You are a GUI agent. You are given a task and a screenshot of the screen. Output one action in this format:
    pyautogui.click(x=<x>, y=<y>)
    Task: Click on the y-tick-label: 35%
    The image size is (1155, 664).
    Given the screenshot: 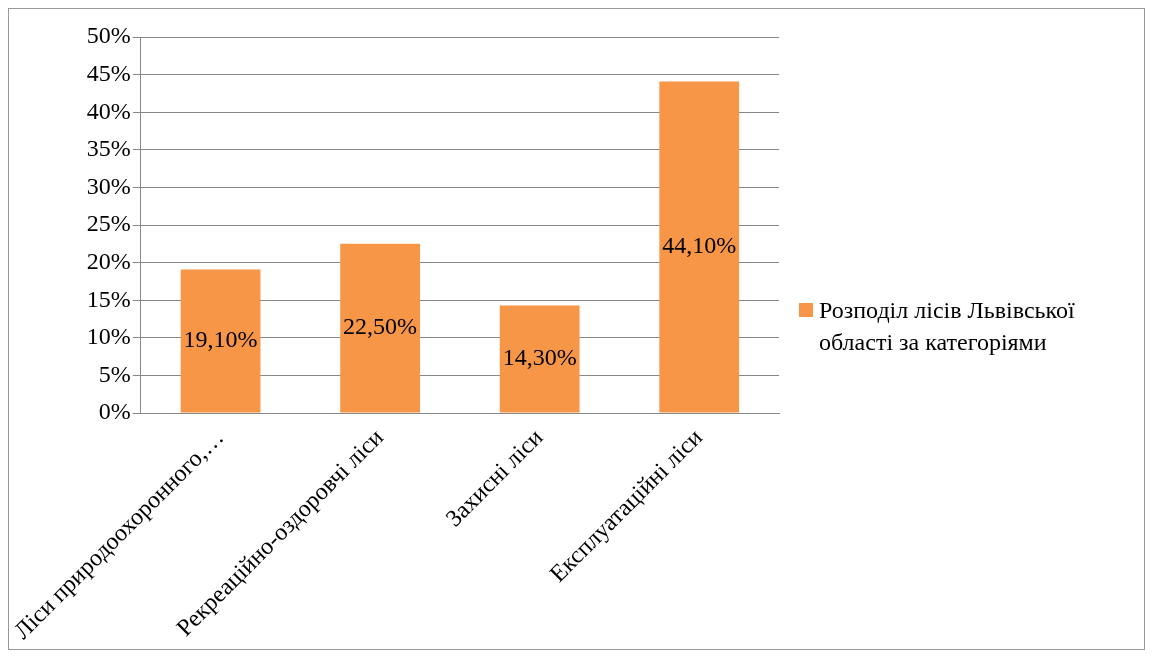 What is the action you would take?
    pyautogui.click(x=108, y=148)
    